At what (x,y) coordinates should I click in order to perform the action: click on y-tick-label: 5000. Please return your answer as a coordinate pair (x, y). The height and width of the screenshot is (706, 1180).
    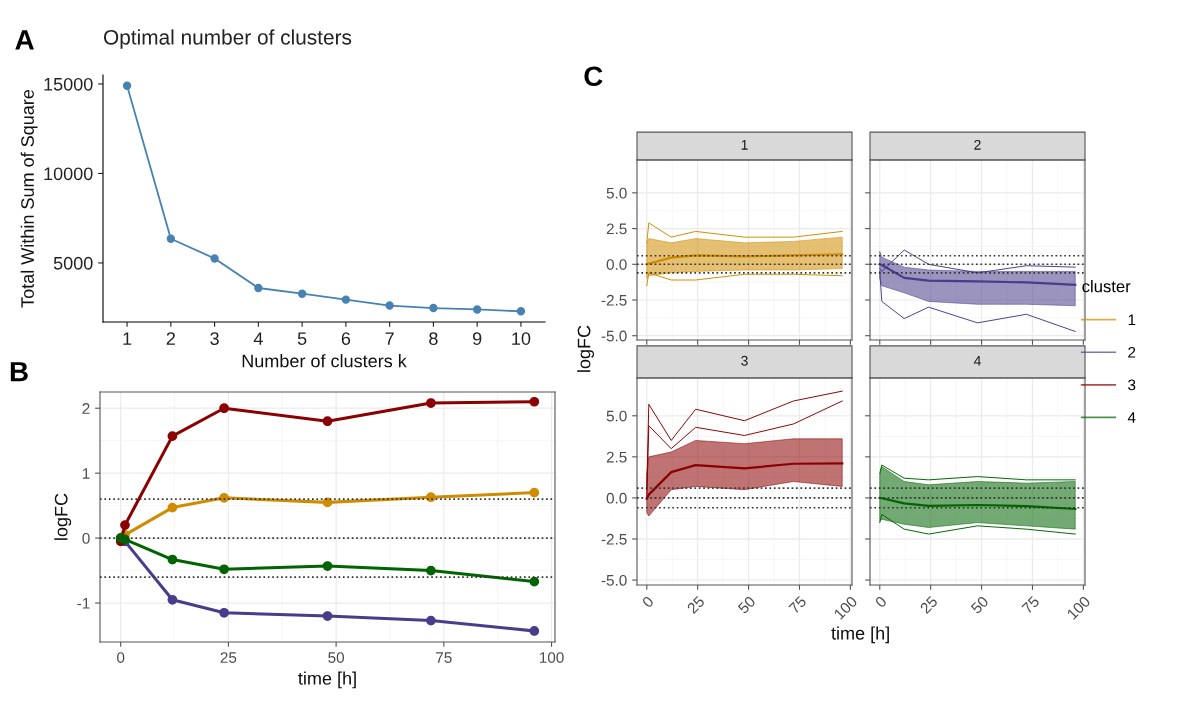
    Looking at the image, I should click on (73, 263).